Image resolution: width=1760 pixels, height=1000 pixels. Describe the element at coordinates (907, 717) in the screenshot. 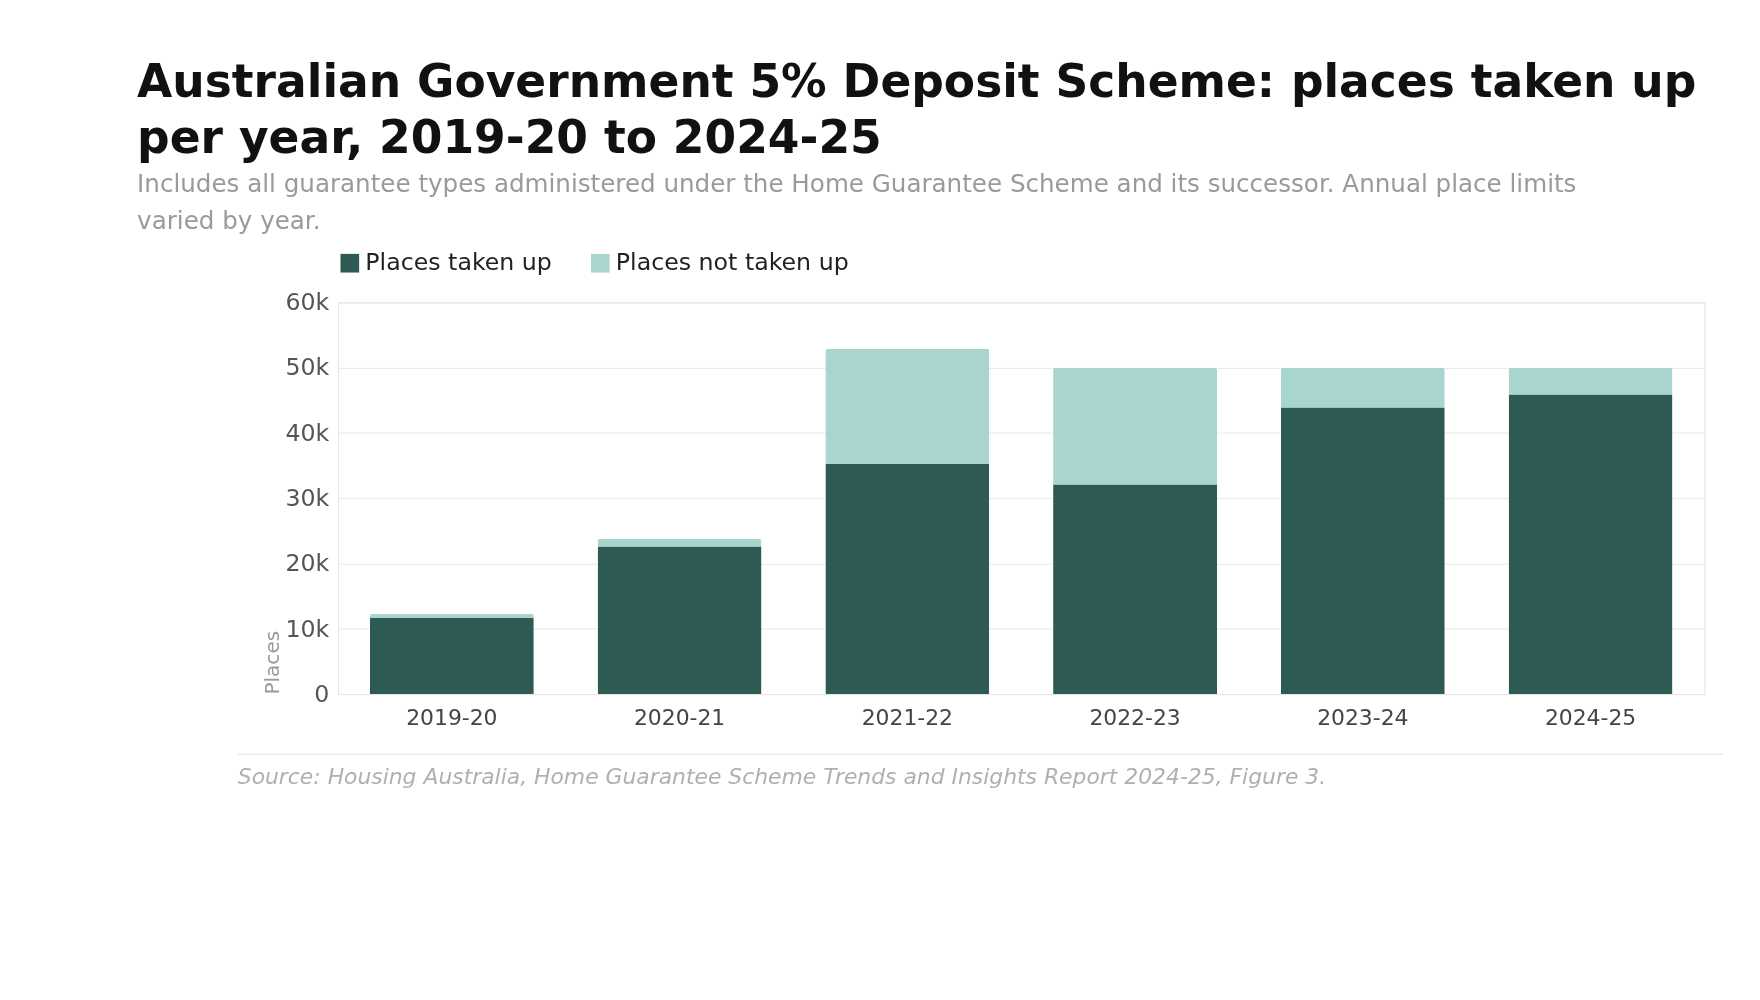

I see `x-tick-label: 2021-22` at that location.